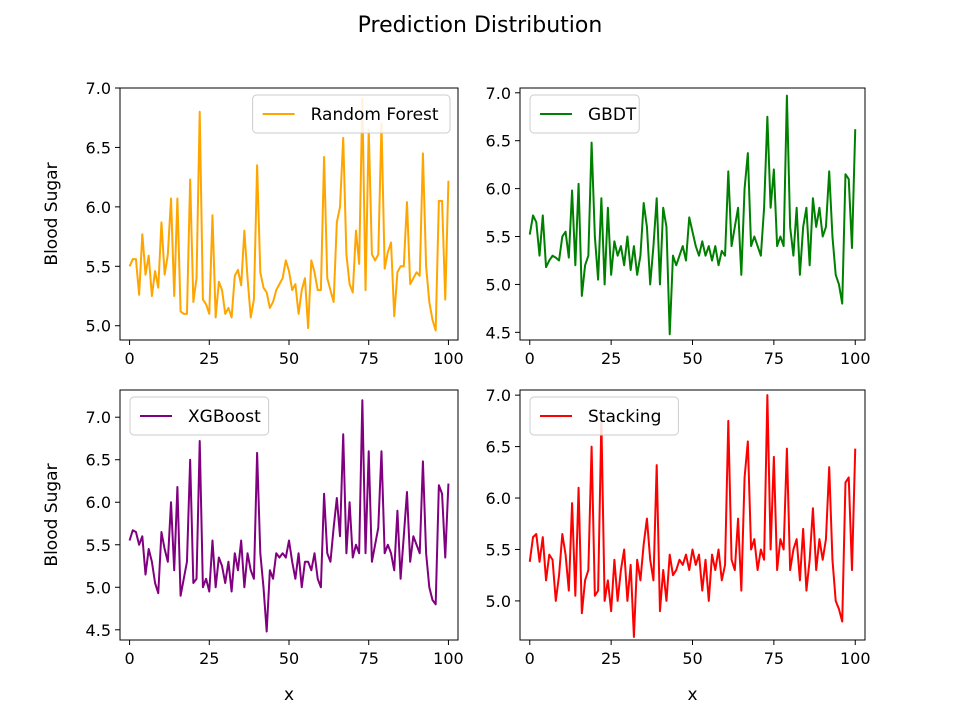 The image size is (960, 720). I want to click on legend-xgboost: XGBoost, so click(199, 416).